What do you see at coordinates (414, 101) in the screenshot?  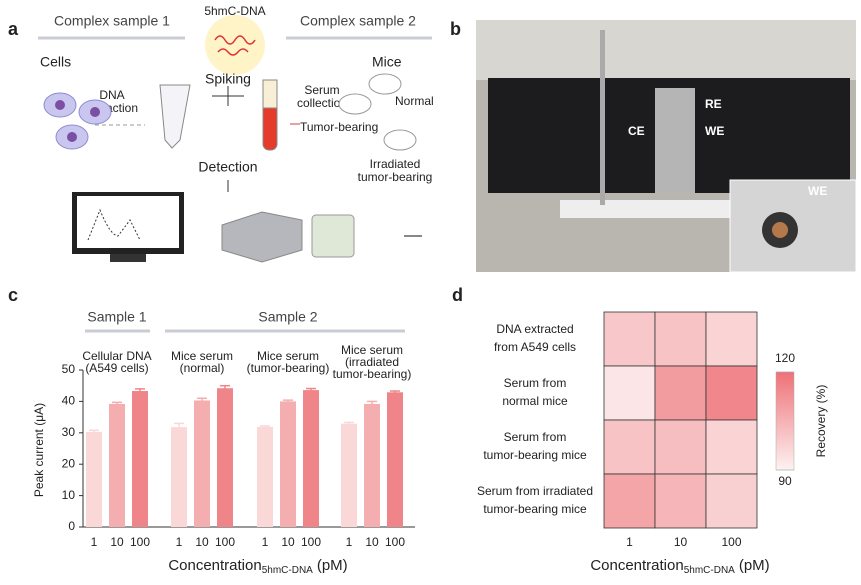 I see `label: Normal` at bounding box center [414, 101].